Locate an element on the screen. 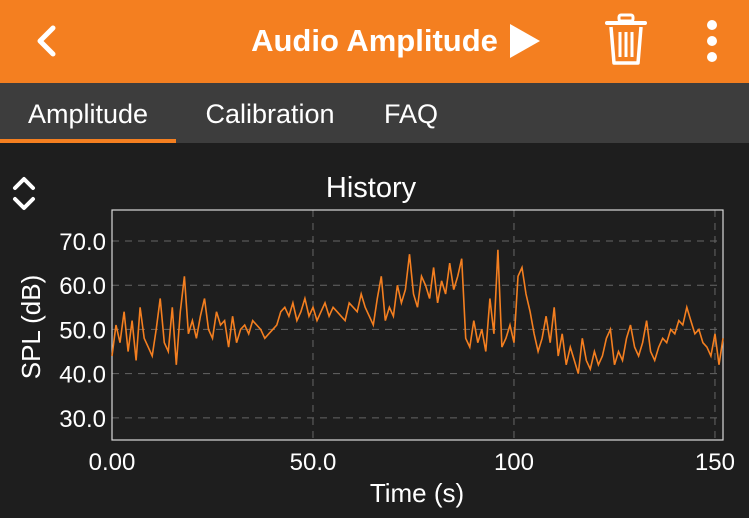  x-tick-label: 100 is located at coordinates (514, 462).